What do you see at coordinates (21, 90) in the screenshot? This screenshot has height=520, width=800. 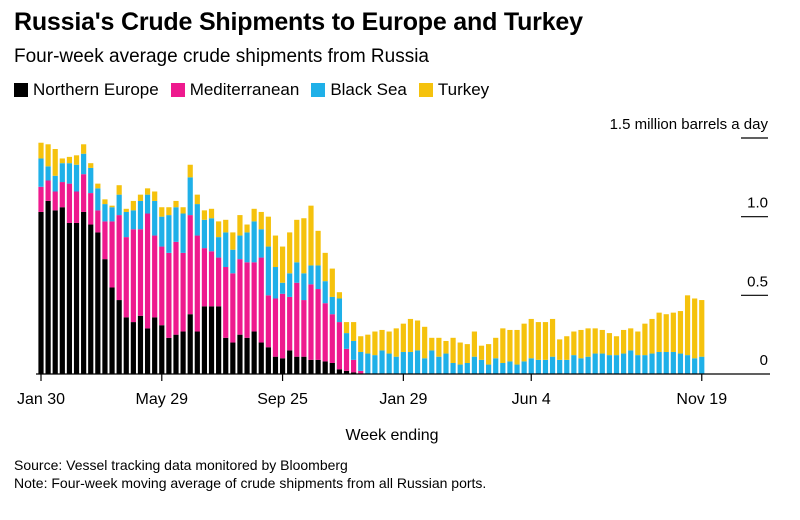 I see `legend-swatch-northern-europe` at bounding box center [21, 90].